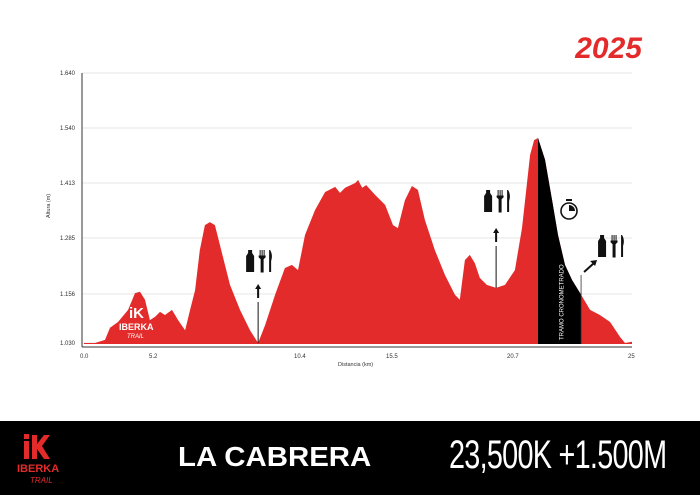 Image resolution: width=700 pixels, height=495 pixels. What do you see at coordinates (589, 267) in the screenshot?
I see `arrow-diagonal-icon` at bounding box center [589, 267].